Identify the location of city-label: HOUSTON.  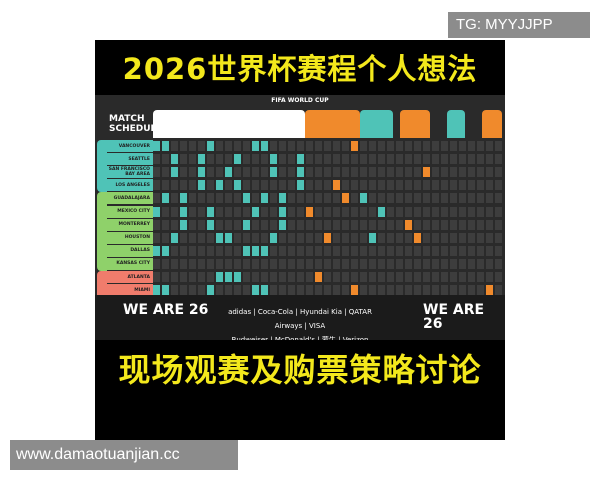
(130, 237).